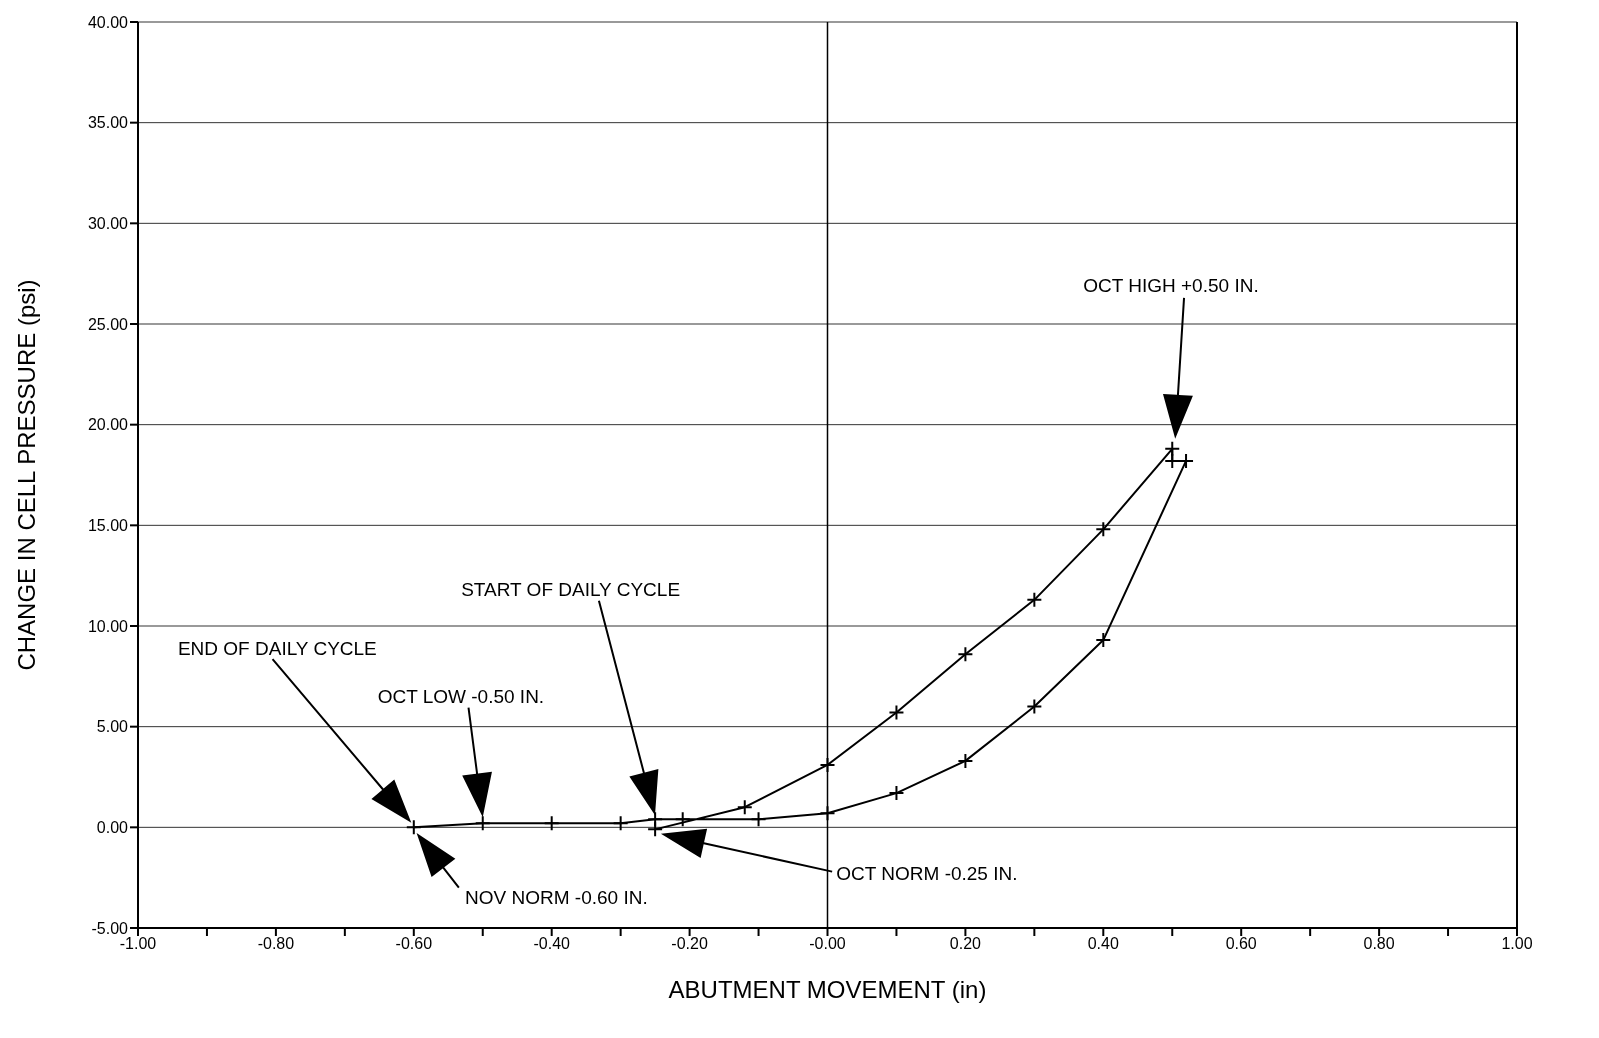 This screenshot has width=1599, height=1038. I want to click on y-tick-label: -5.00, so click(110, 928).